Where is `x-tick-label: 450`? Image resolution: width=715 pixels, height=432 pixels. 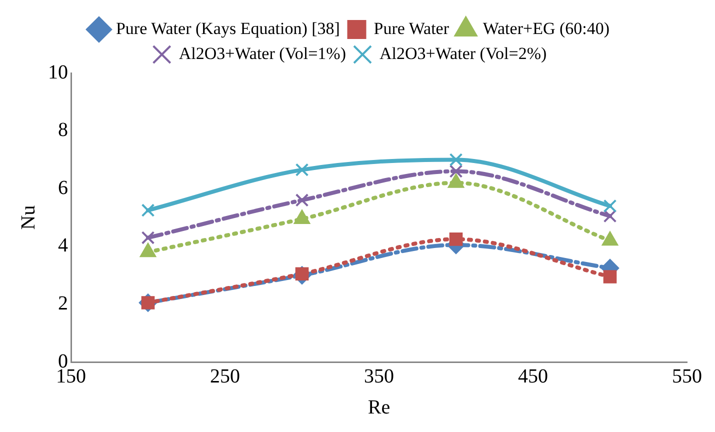
x-tick-label: 450 is located at coordinates (533, 376).